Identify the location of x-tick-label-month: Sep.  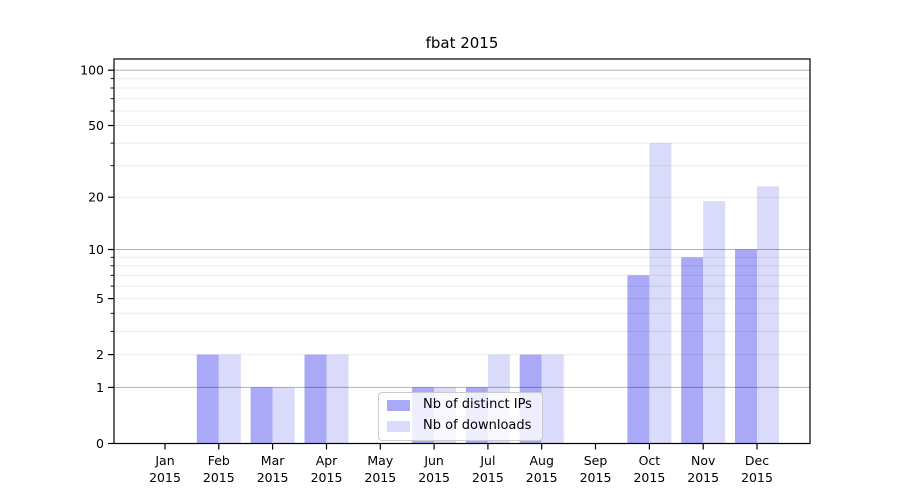
(596, 460).